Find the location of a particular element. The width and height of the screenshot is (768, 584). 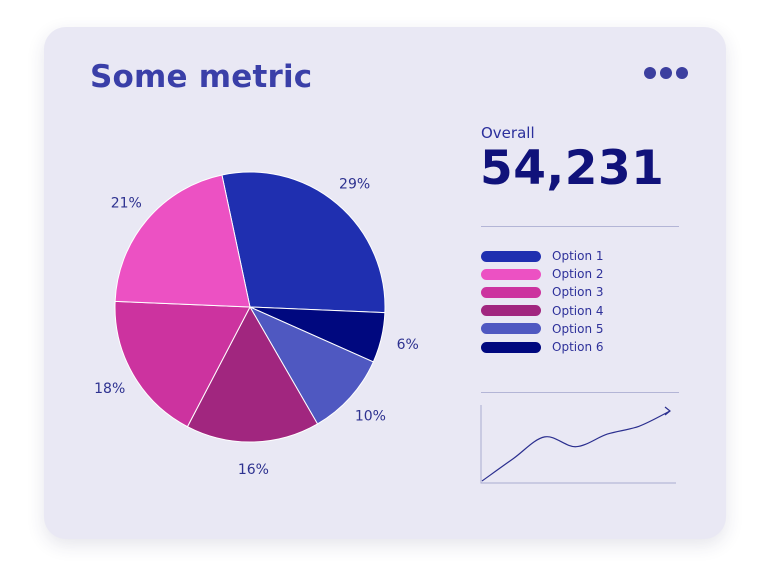

slice-percent-label: 29% is located at coordinates (354, 184).